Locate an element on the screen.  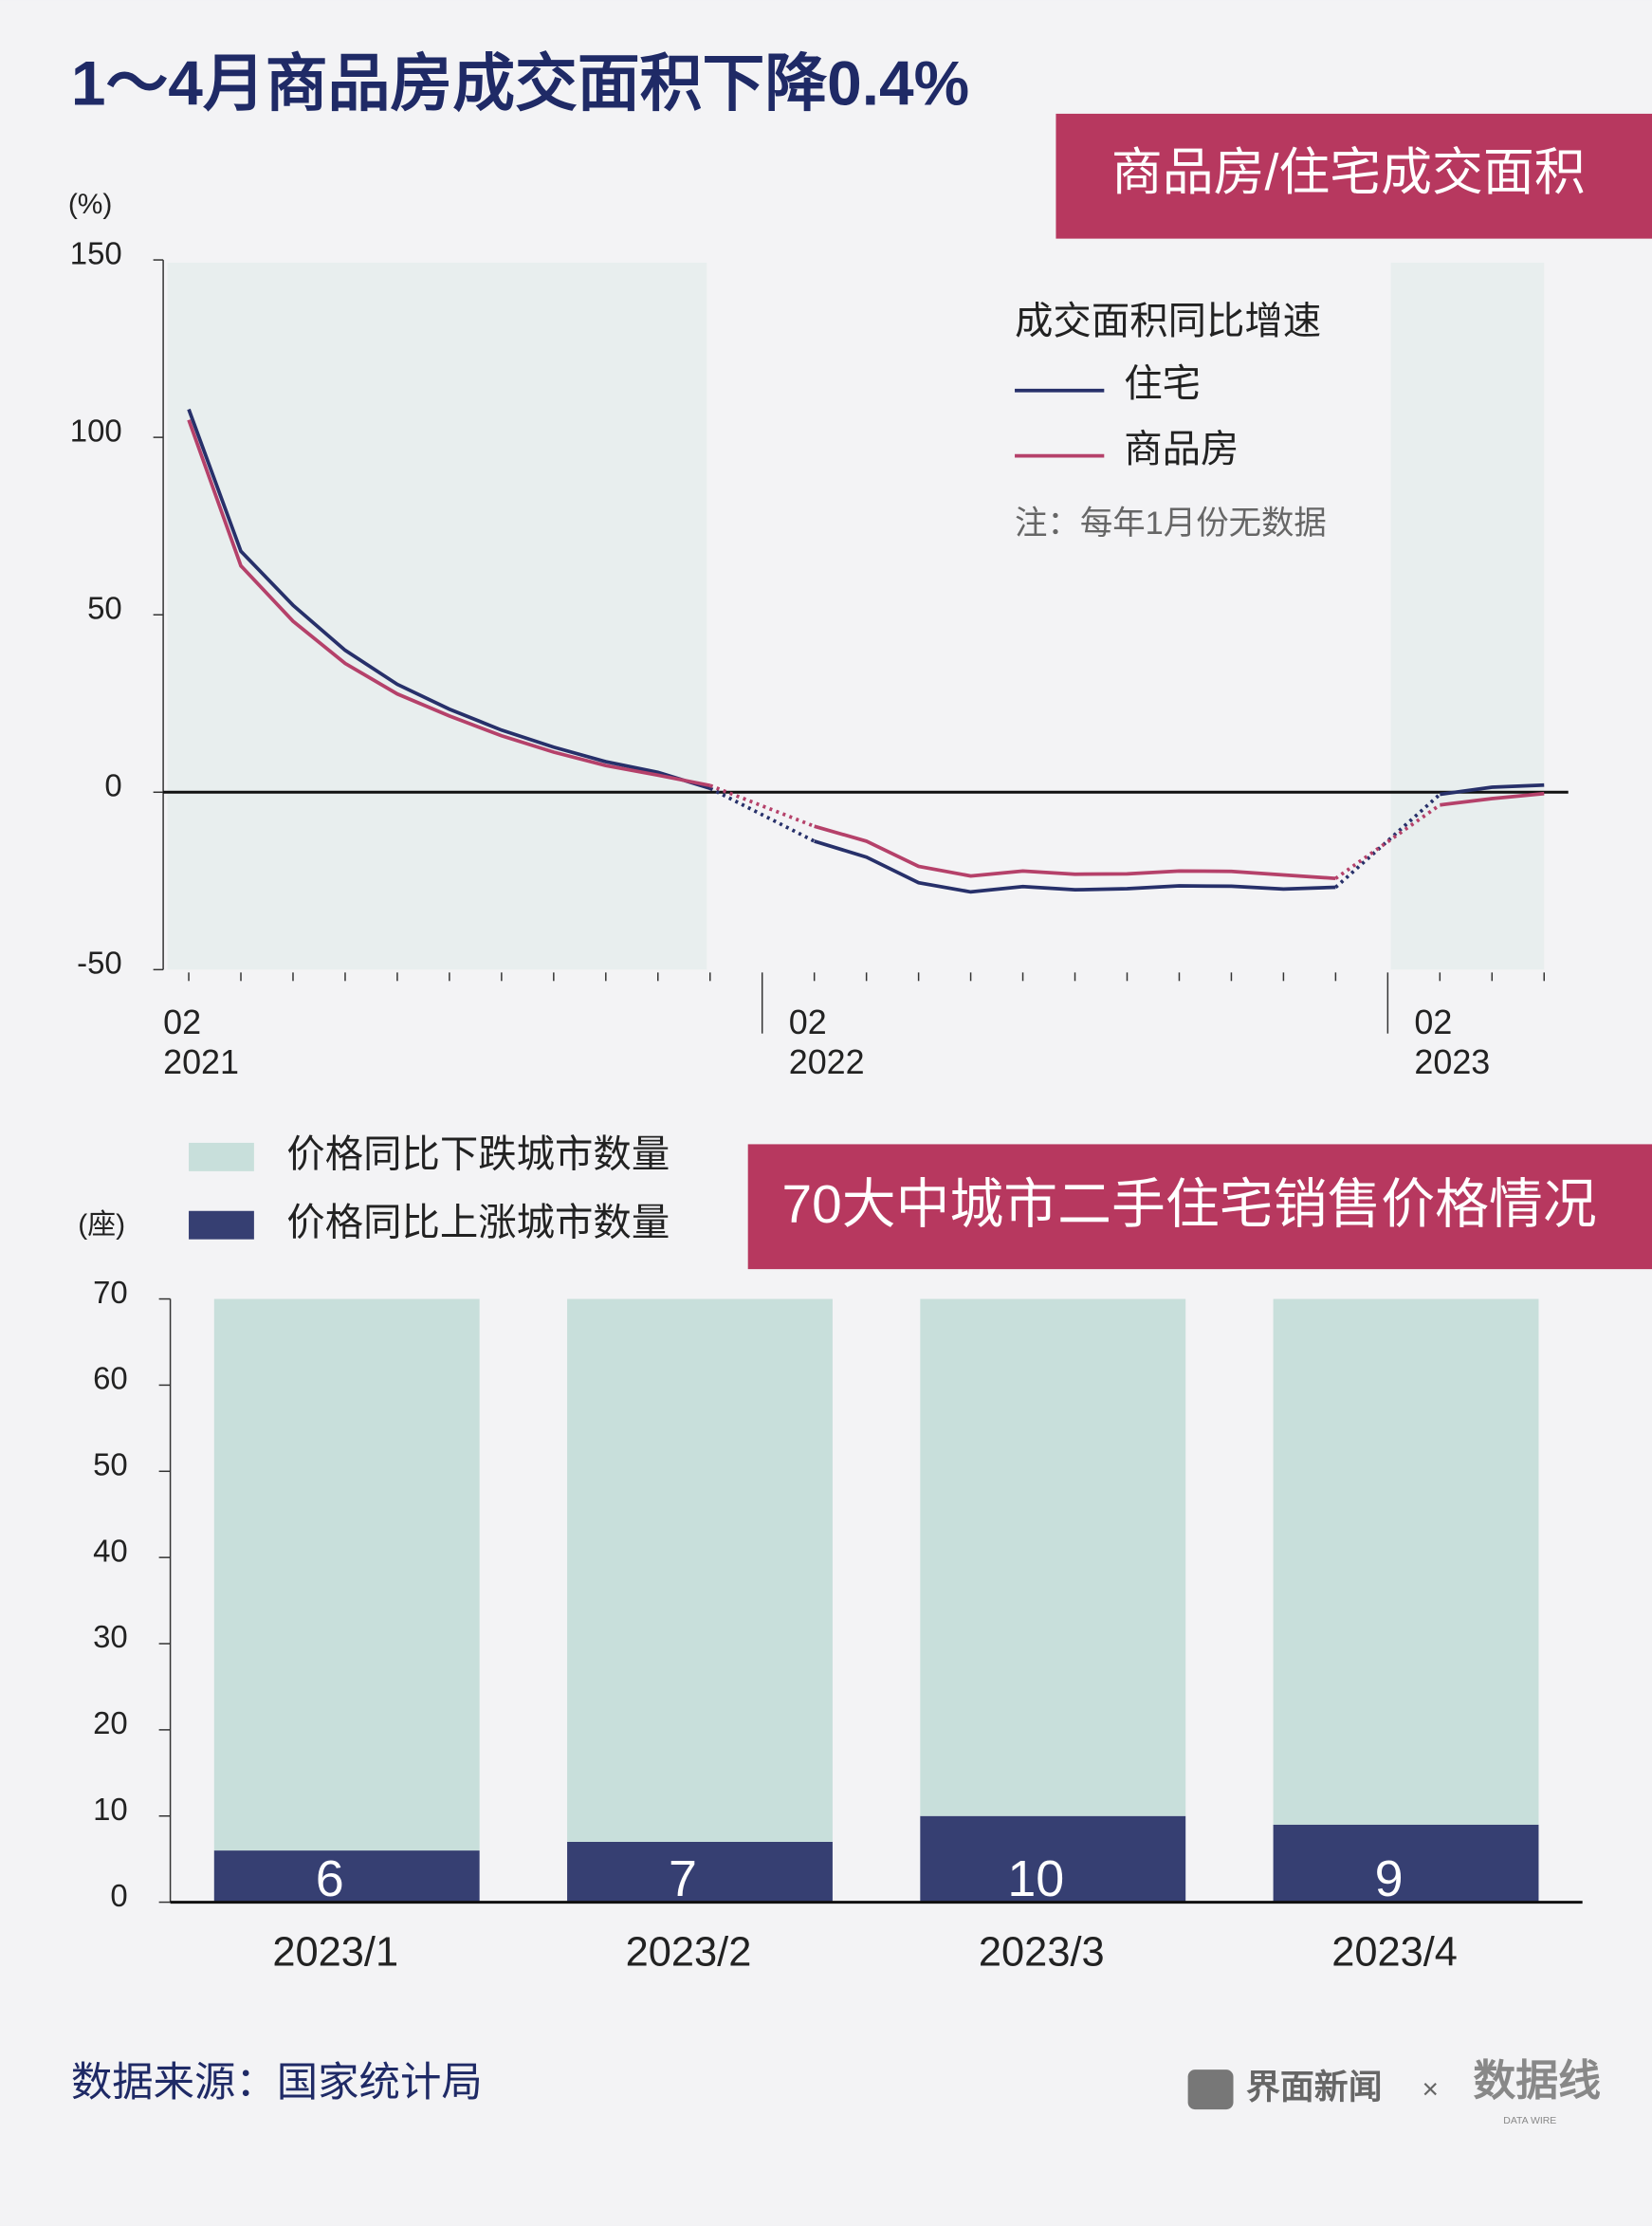
y-tick-label: 10 is located at coordinates (110, 1809).